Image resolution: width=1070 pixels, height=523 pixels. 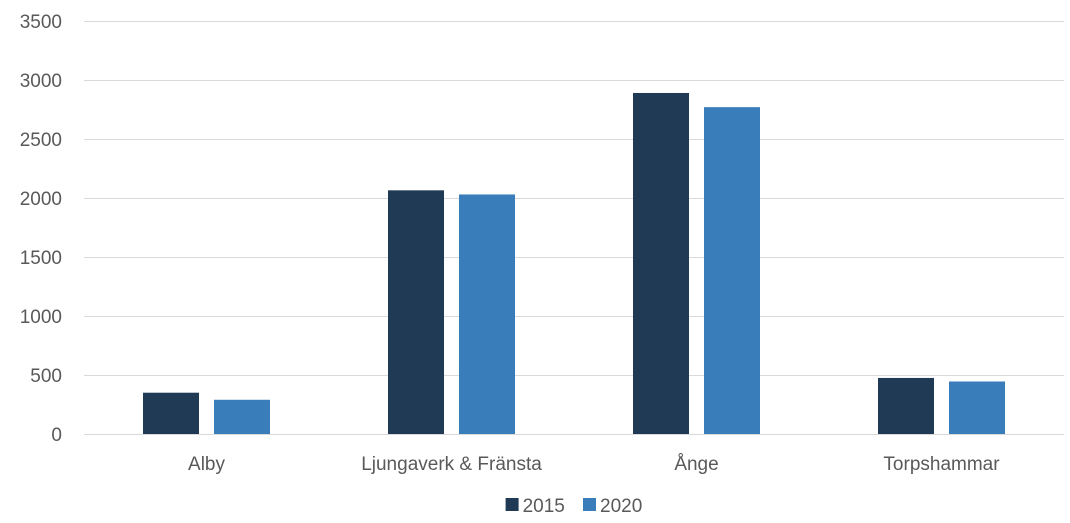 What do you see at coordinates (512, 504) in the screenshot?
I see `legend-swatch-2015` at bounding box center [512, 504].